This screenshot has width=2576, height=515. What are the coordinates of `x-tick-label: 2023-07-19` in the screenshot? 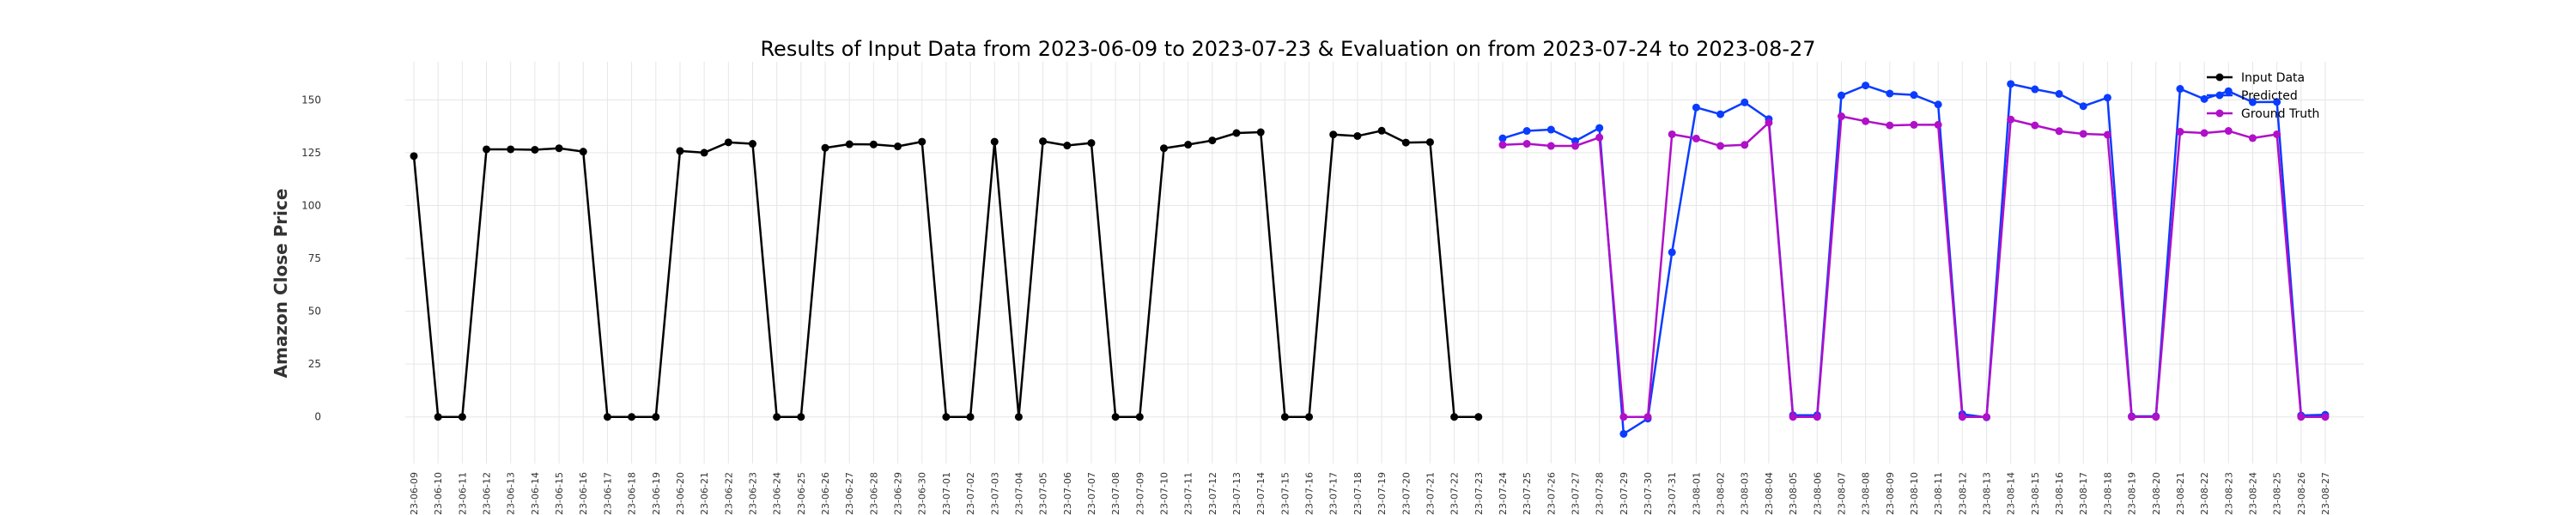 It's located at (1382, 493).